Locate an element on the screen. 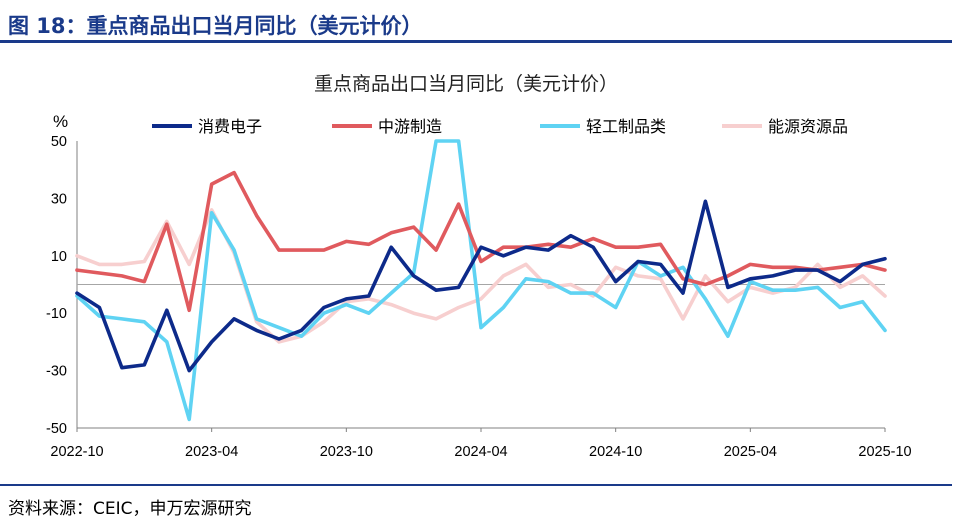 The image size is (971, 528). y-axis-unit: % is located at coordinates (60, 121).